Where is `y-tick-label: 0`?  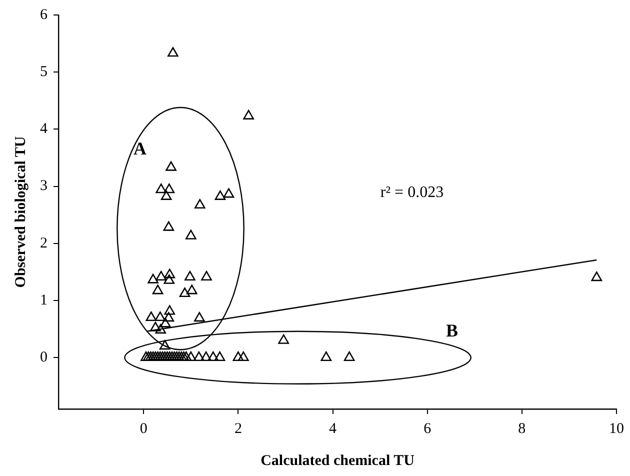
y-tick-label: 0 is located at coordinates (44, 358).